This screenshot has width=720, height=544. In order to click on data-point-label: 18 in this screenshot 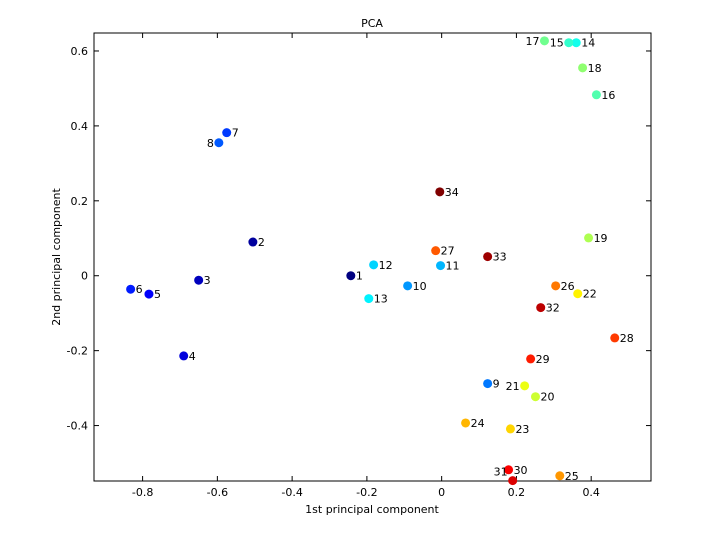, I will do `click(595, 68)`.